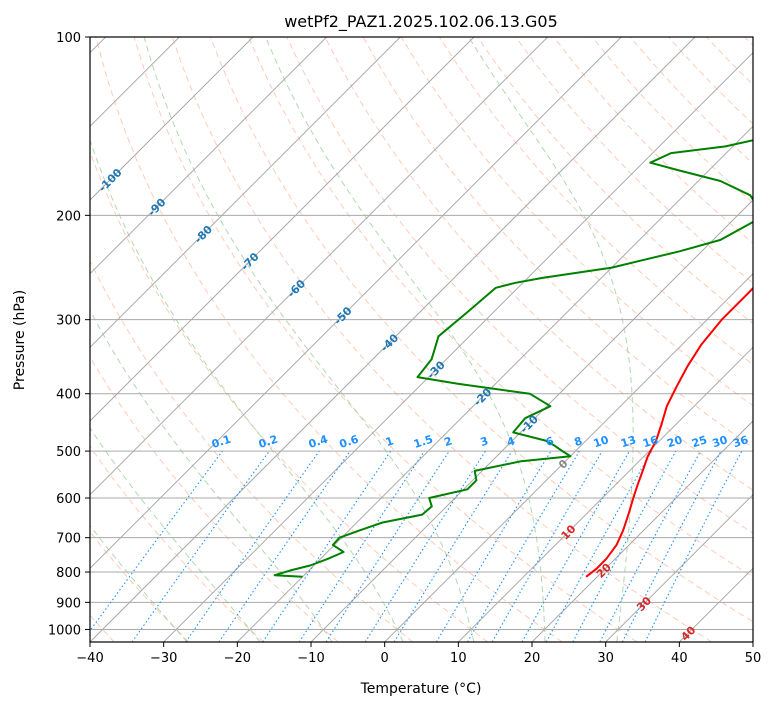 Image resolution: width=775 pixels, height=708 pixels. I want to click on y-tick-label: 700, so click(68, 539).